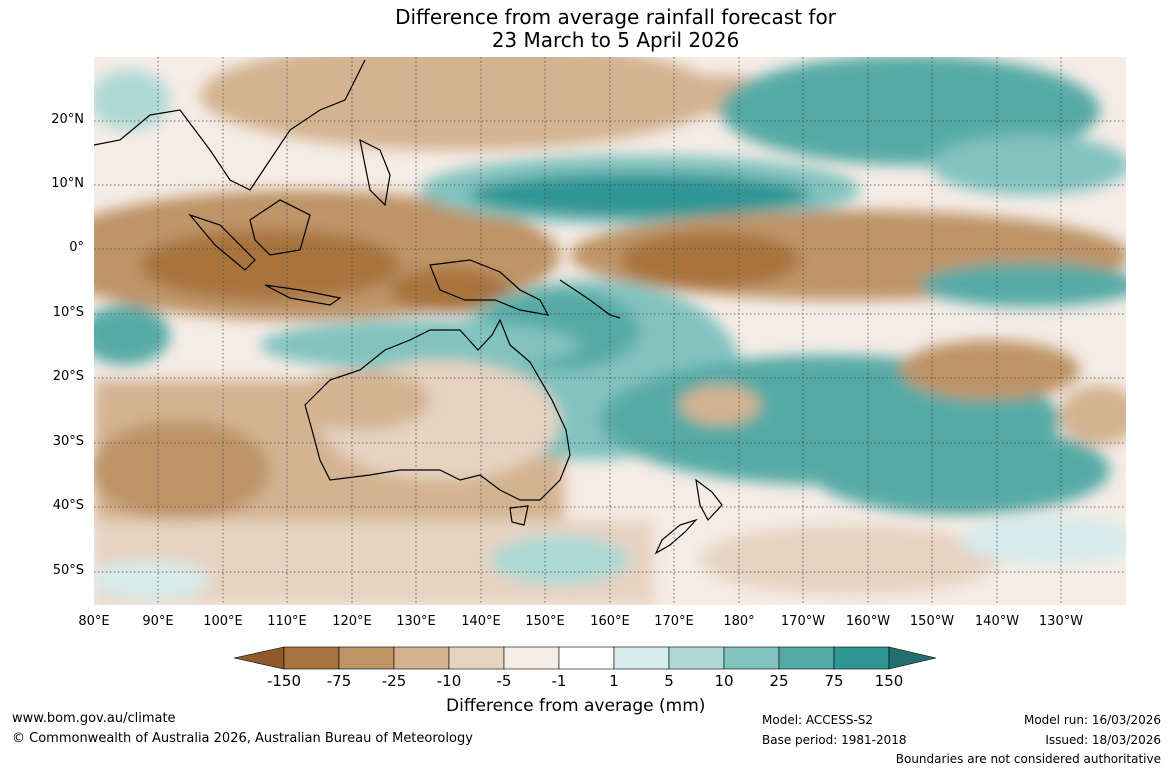 Image resolution: width=1173 pixels, height=770 pixels. Describe the element at coordinates (545, 621) in the screenshot. I see `lon-label-150e: 150°E` at that location.